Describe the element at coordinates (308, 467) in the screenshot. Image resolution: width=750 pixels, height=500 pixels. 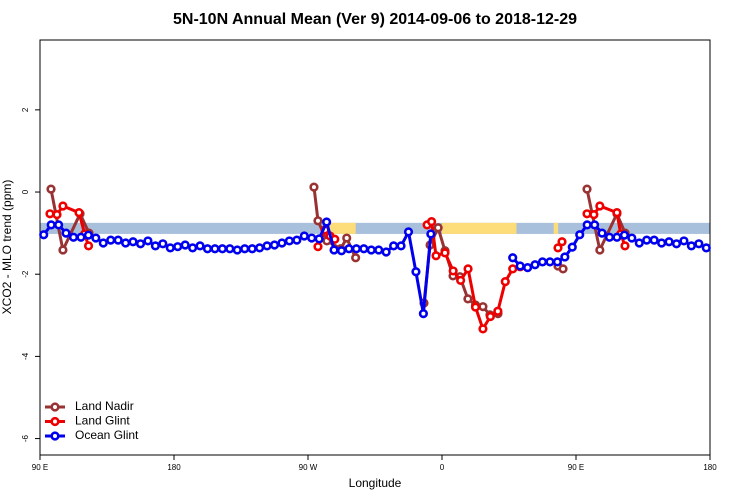
I see `x-tick-label: 90 W` at that location.